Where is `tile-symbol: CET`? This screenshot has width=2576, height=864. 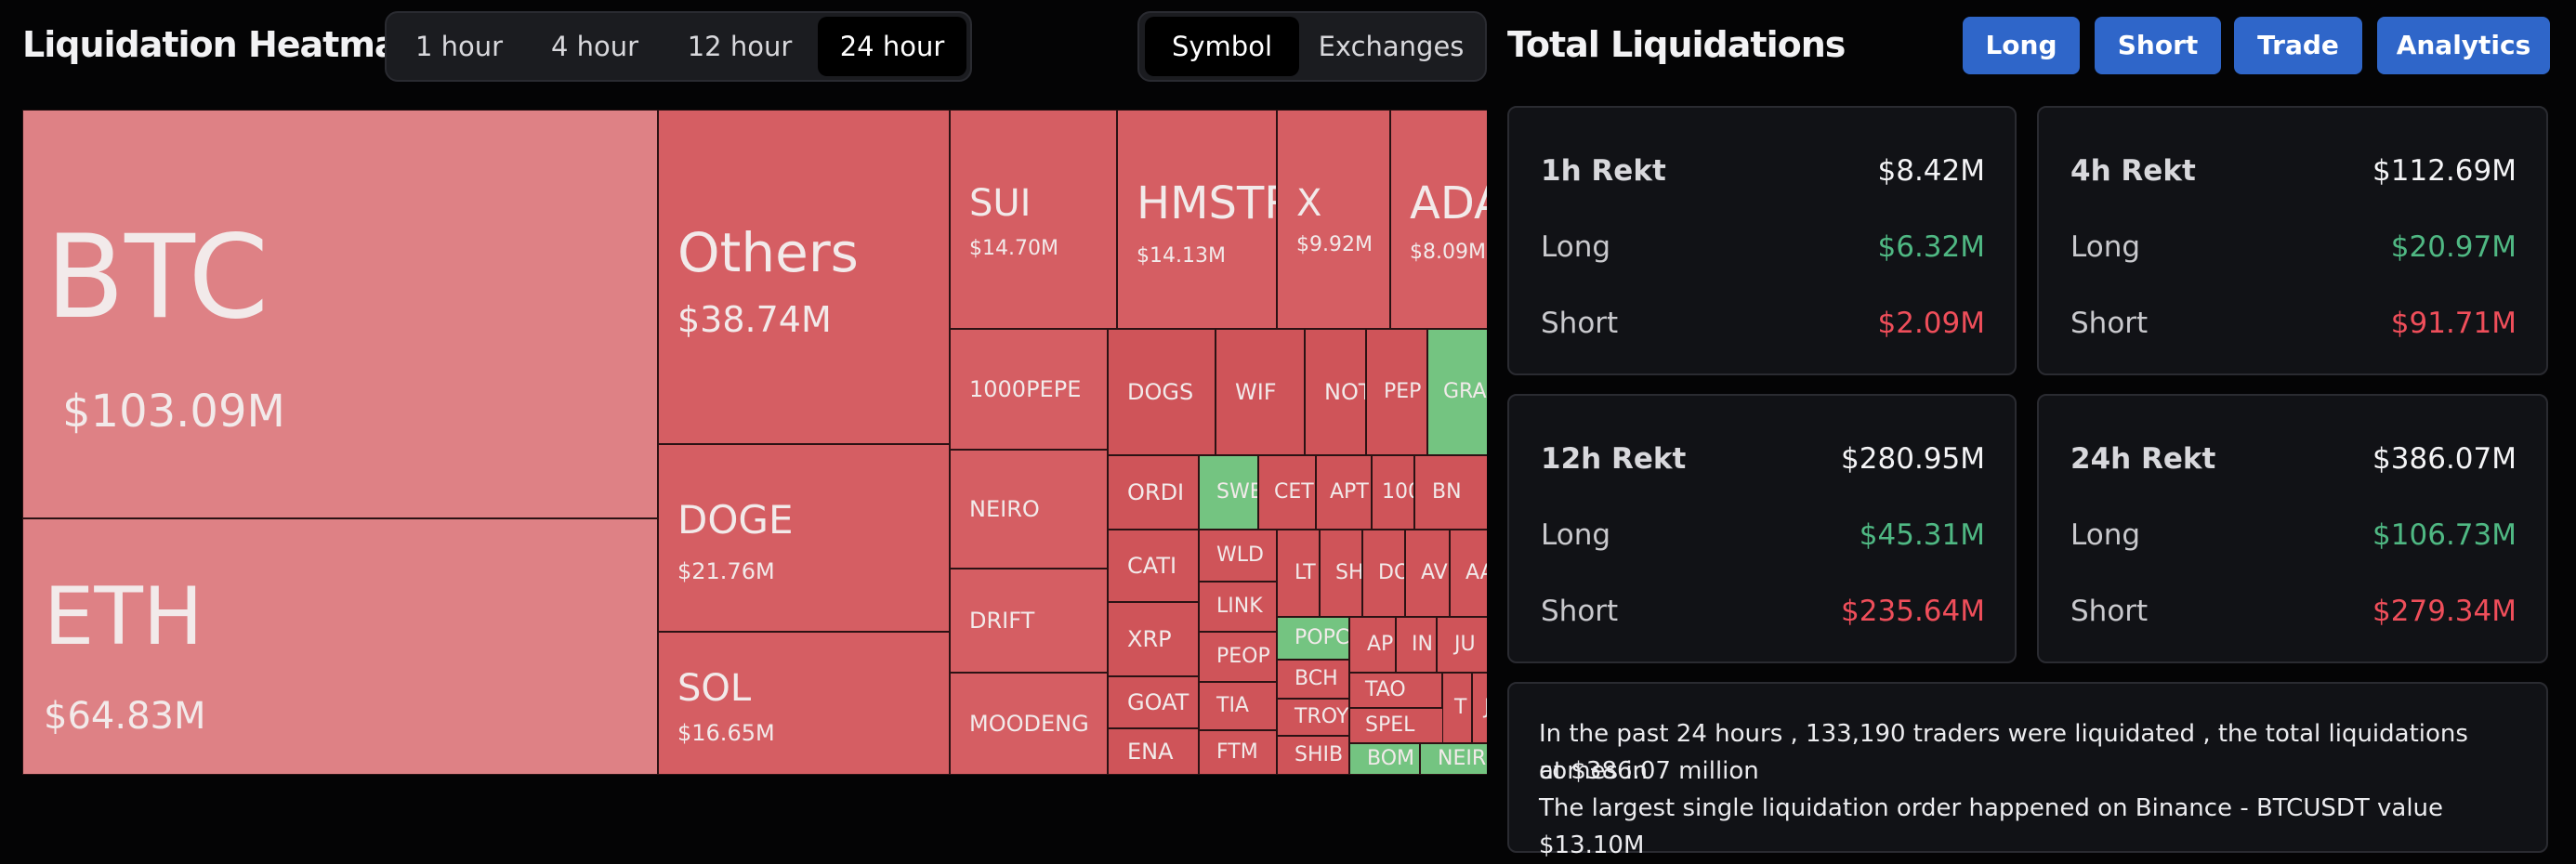 tile-symbol: CET is located at coordinates (1294, 492).